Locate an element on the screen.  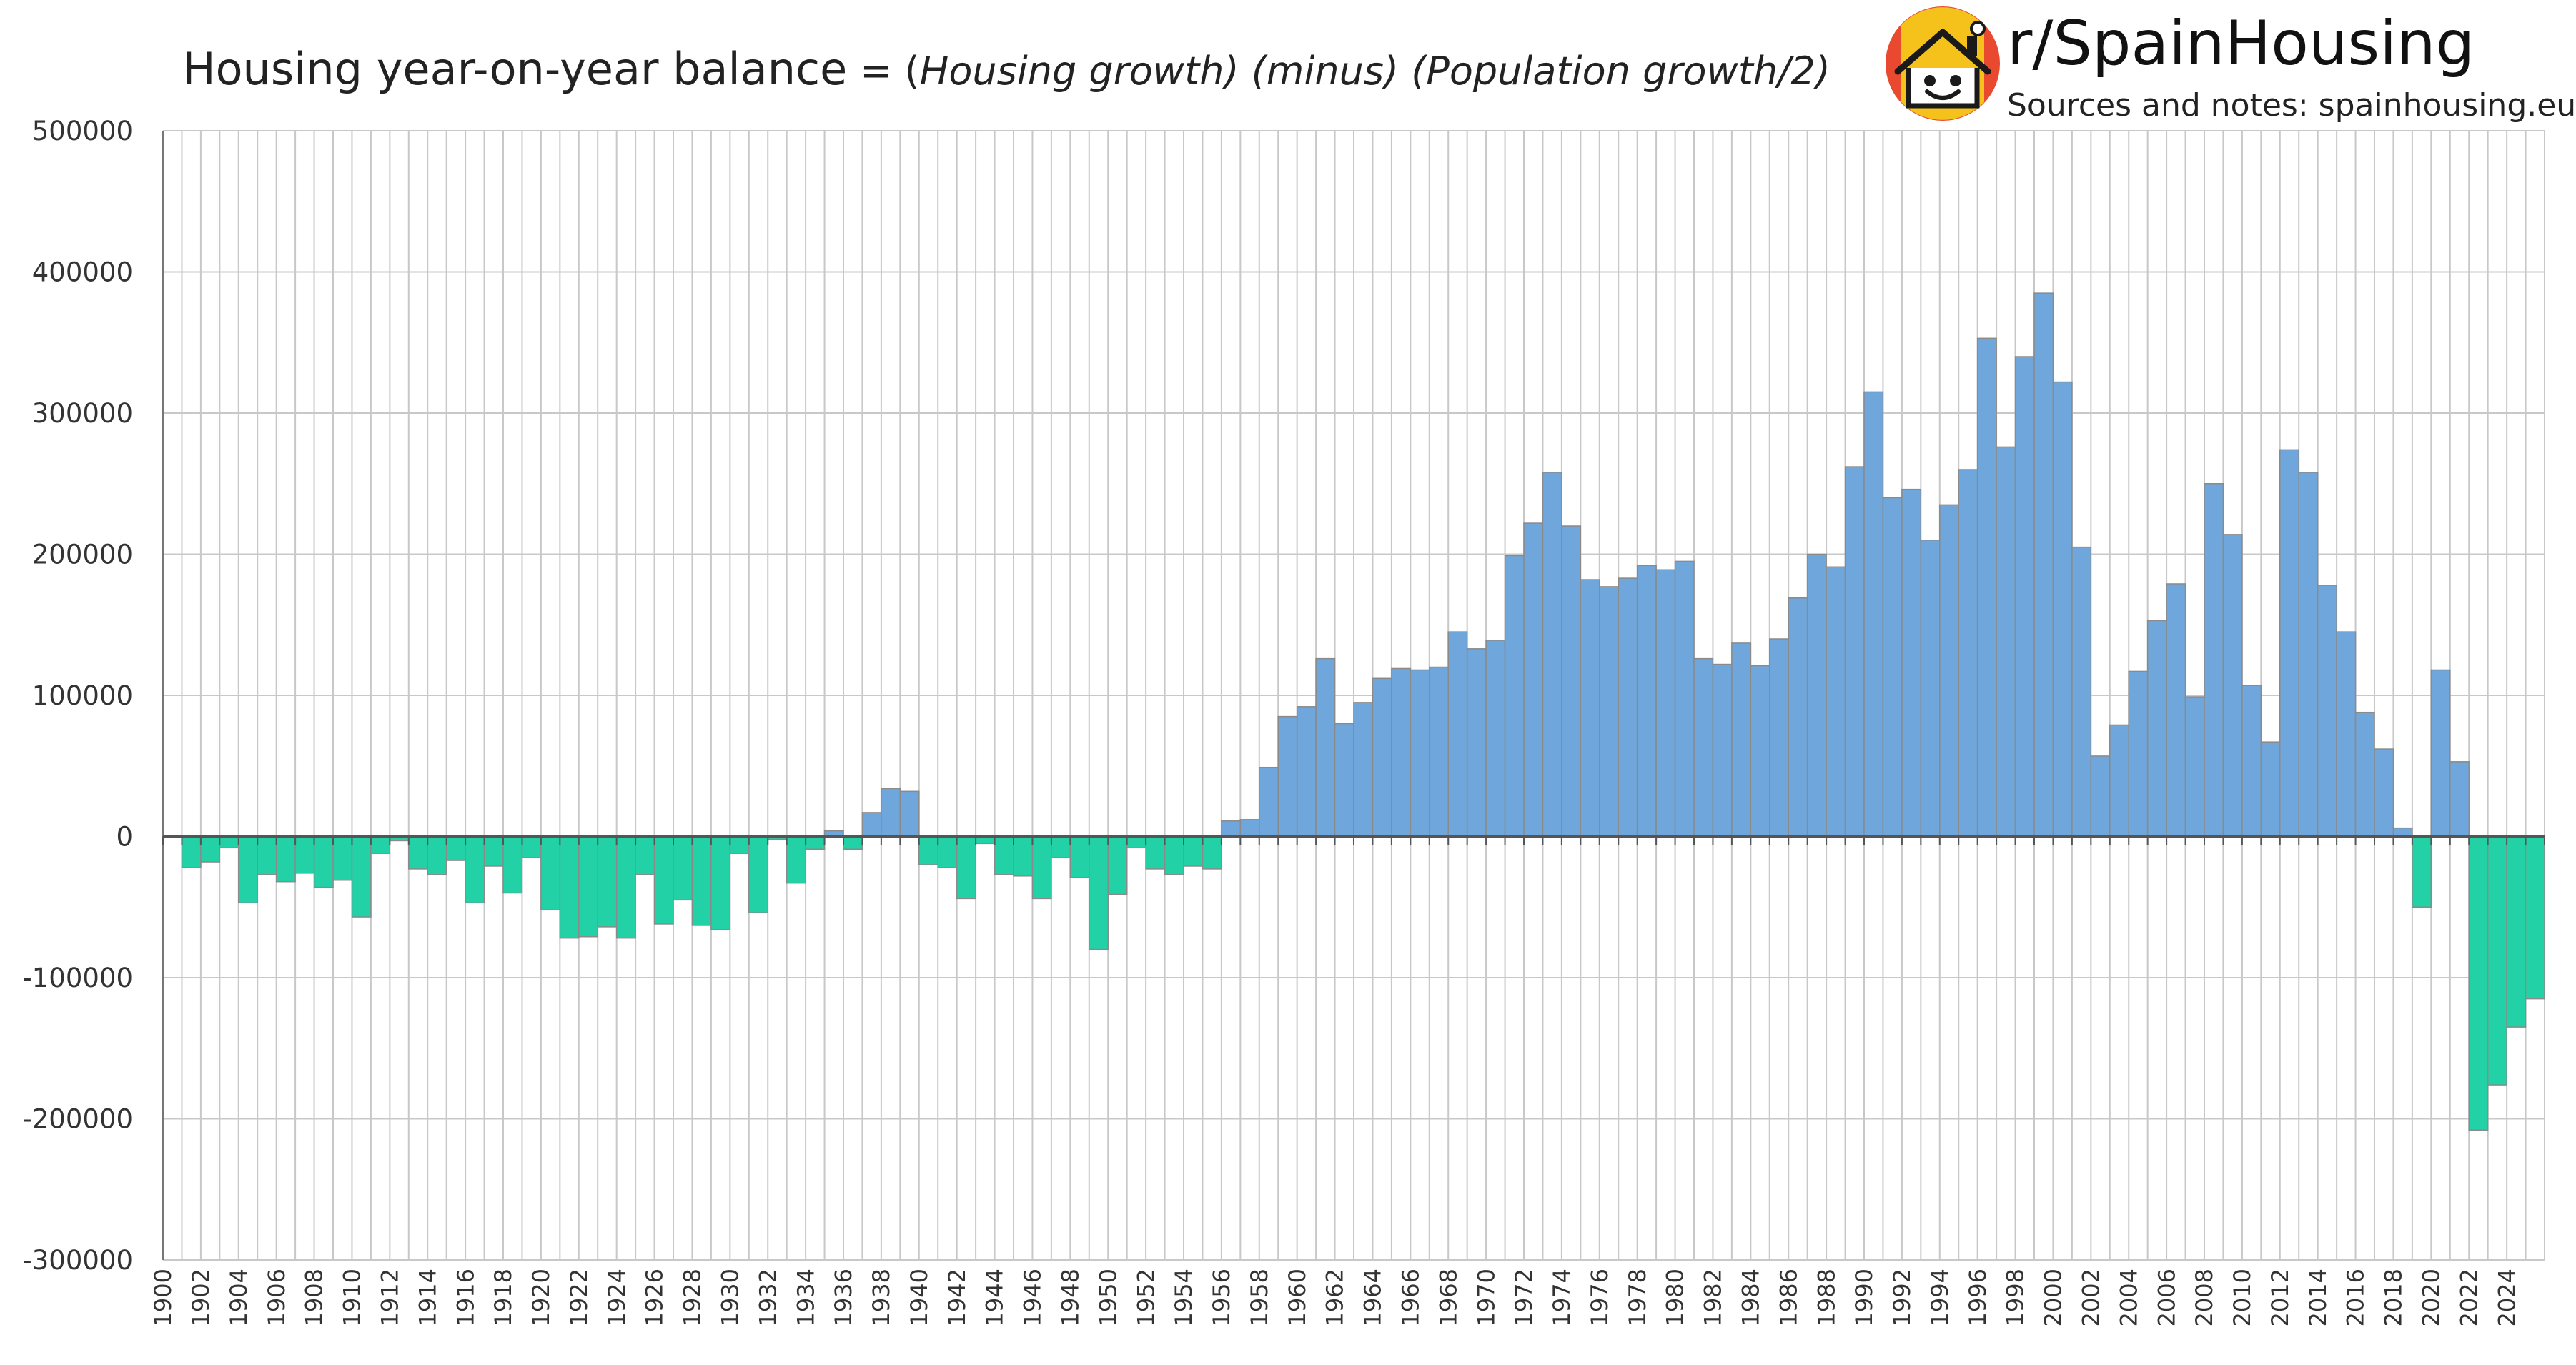
x-tick-label: 1998 is located at coordinates (2016, 1297).